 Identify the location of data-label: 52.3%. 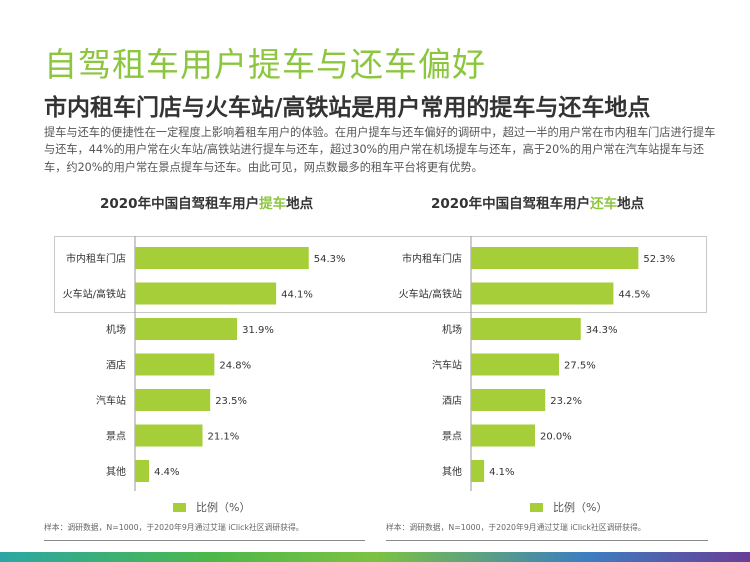
(659, 259).